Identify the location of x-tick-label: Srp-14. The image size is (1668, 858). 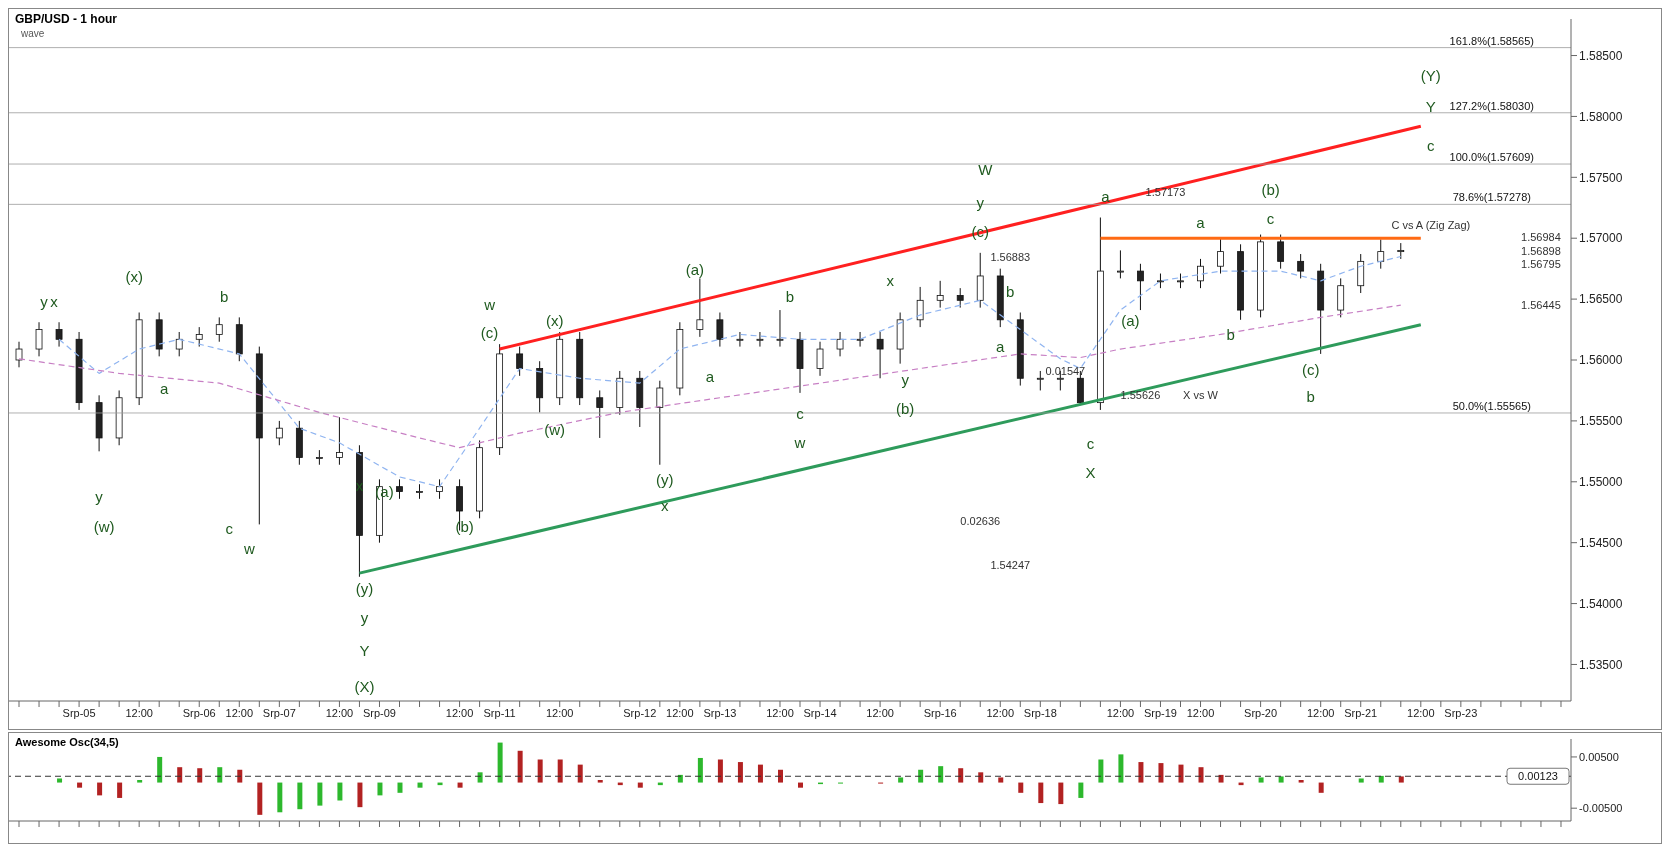
(820, 712).